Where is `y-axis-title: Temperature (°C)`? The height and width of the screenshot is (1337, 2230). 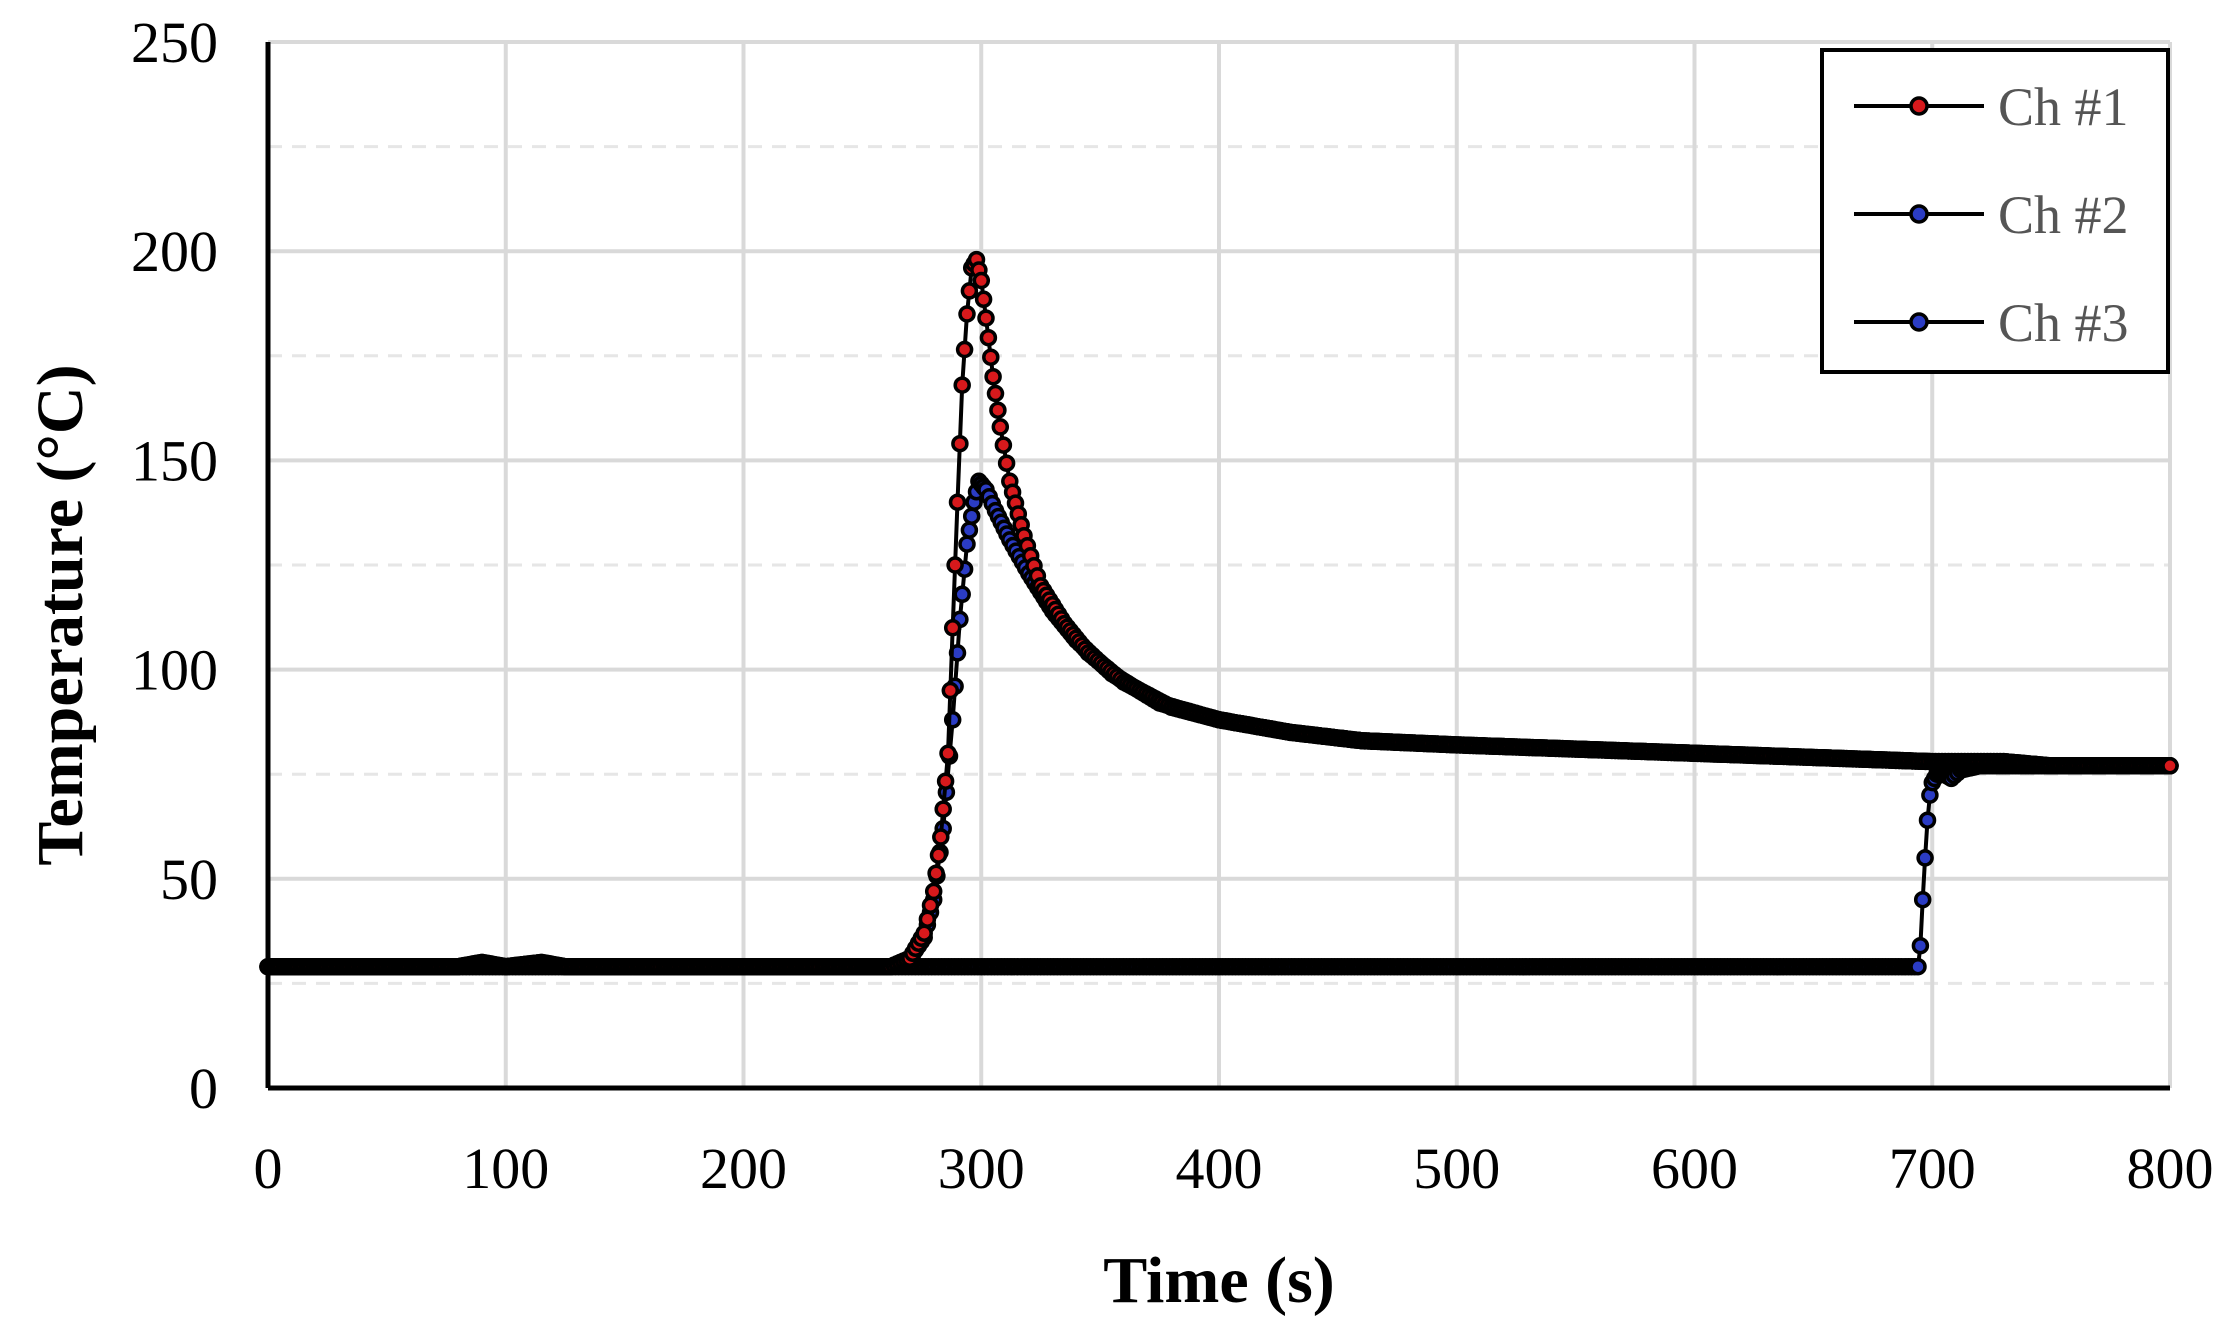
y-axis-title: Temperature (°C) is located at coordinates (60, 614).